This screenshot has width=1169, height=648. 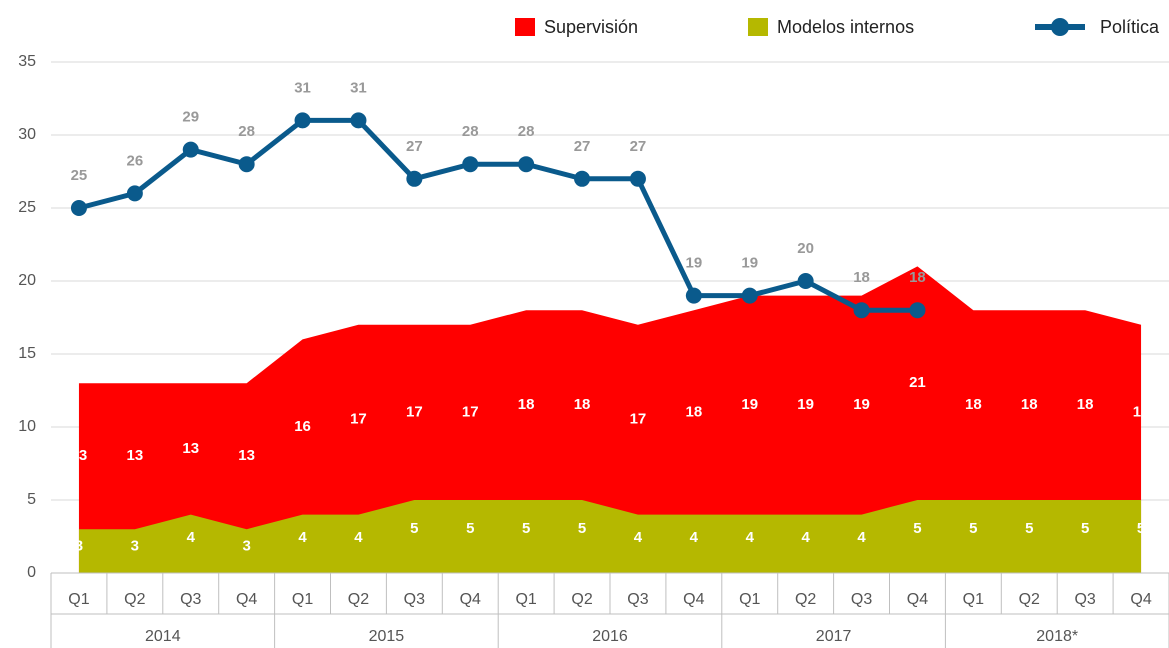 I want to click on group-label: 2017, so click(x=834, y=636).